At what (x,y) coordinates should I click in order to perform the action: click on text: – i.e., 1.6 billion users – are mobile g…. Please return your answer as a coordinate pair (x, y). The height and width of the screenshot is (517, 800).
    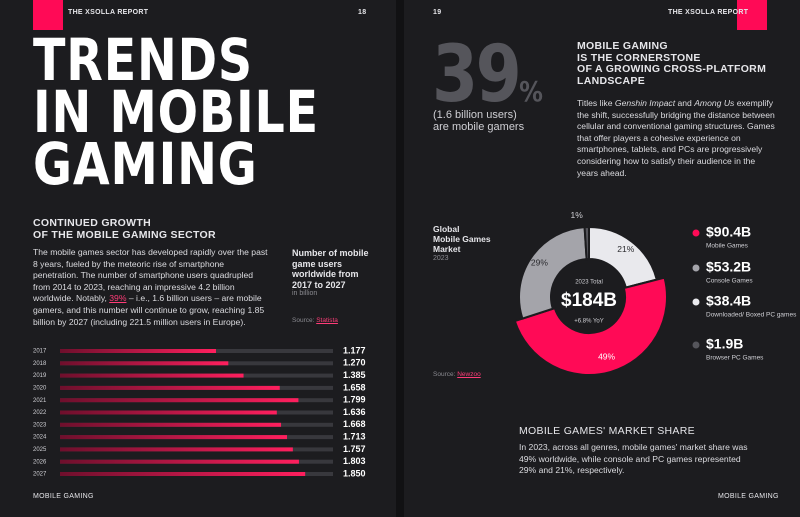
    Looking at the image, I should click on (149, 310).